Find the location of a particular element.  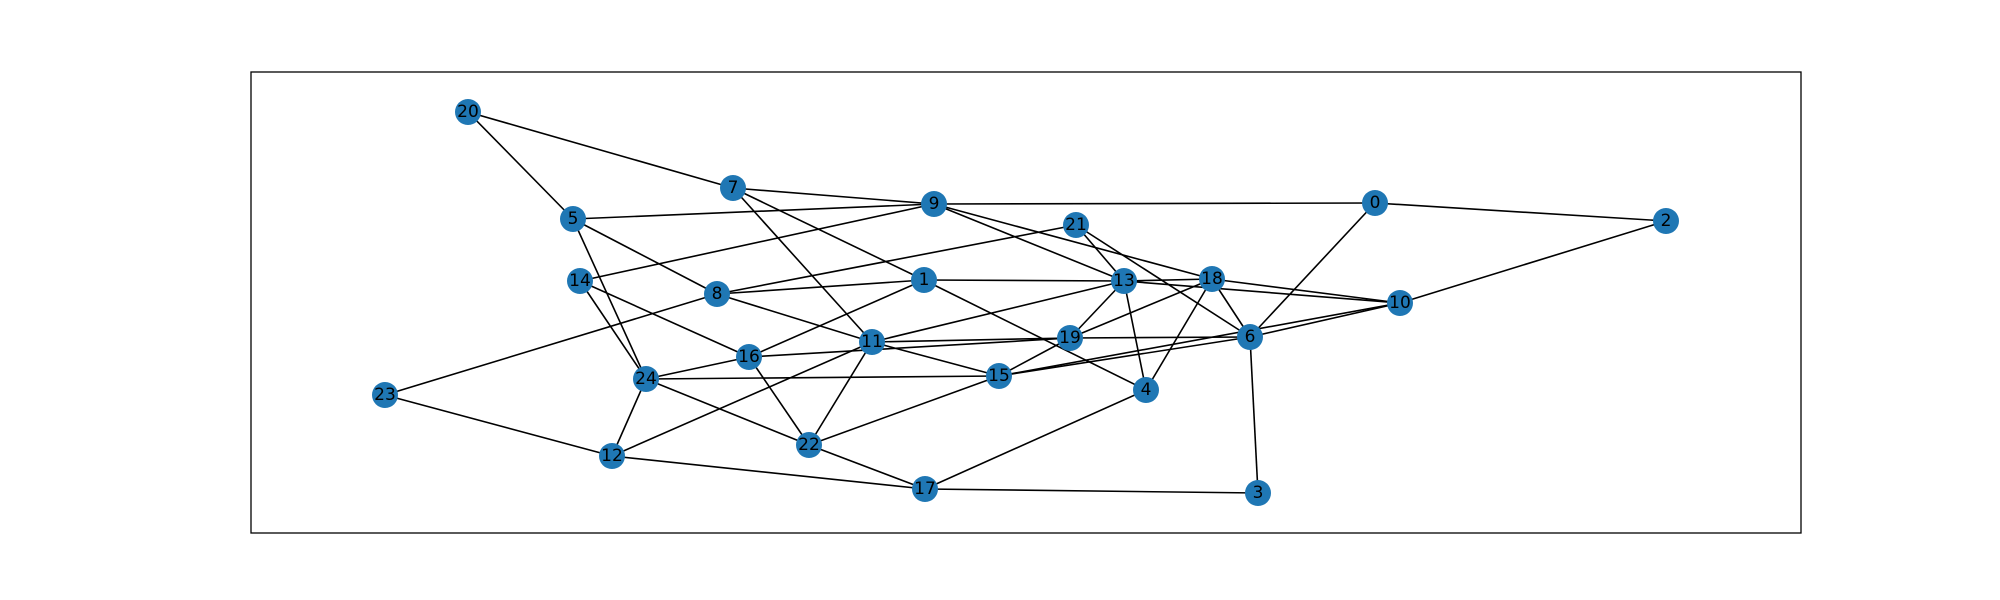

node-14: 14 is located at coordinates (580, 281).